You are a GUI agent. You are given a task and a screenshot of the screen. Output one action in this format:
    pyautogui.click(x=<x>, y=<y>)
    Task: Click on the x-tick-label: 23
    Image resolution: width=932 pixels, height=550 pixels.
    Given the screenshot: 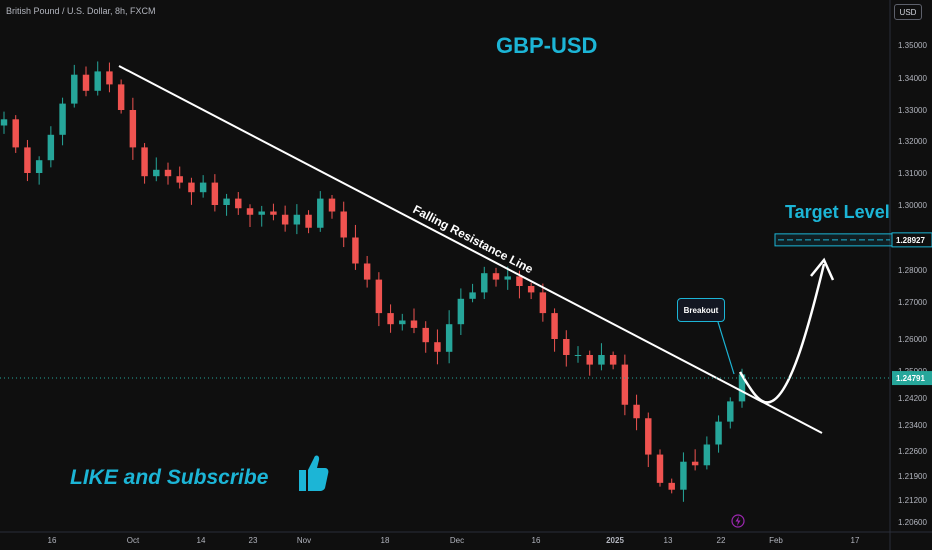 What is the action you would take?
    pyautogui.click(x=253, y=540)
    